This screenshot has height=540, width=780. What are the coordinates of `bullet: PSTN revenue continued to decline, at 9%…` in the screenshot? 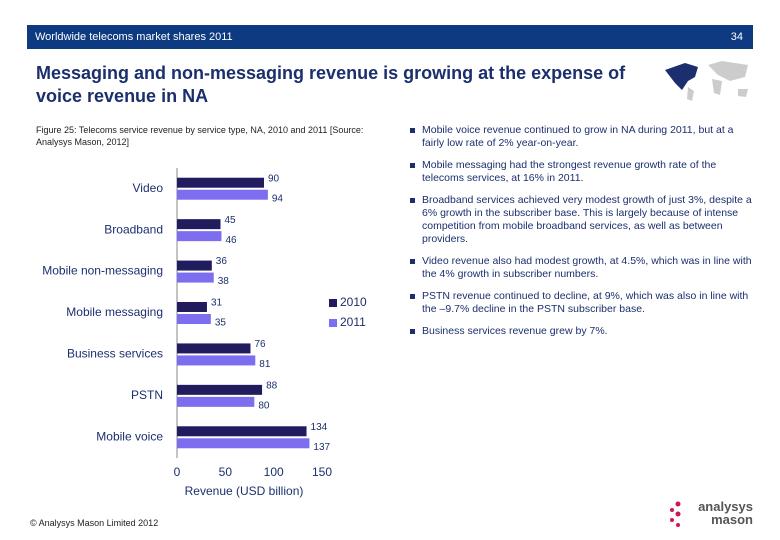 It's located at (580, 303).